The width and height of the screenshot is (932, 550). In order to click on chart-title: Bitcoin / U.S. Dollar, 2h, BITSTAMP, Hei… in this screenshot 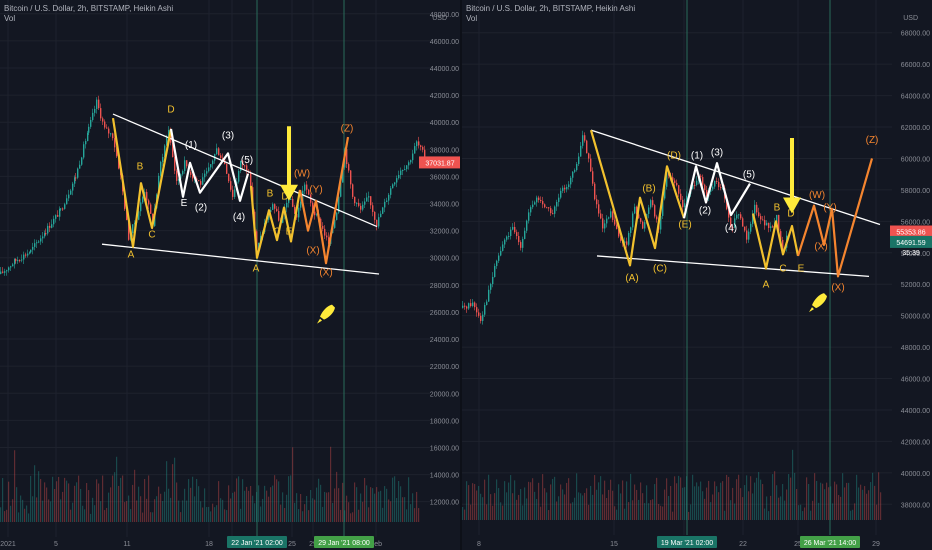, I will do `click(551, 8)`.